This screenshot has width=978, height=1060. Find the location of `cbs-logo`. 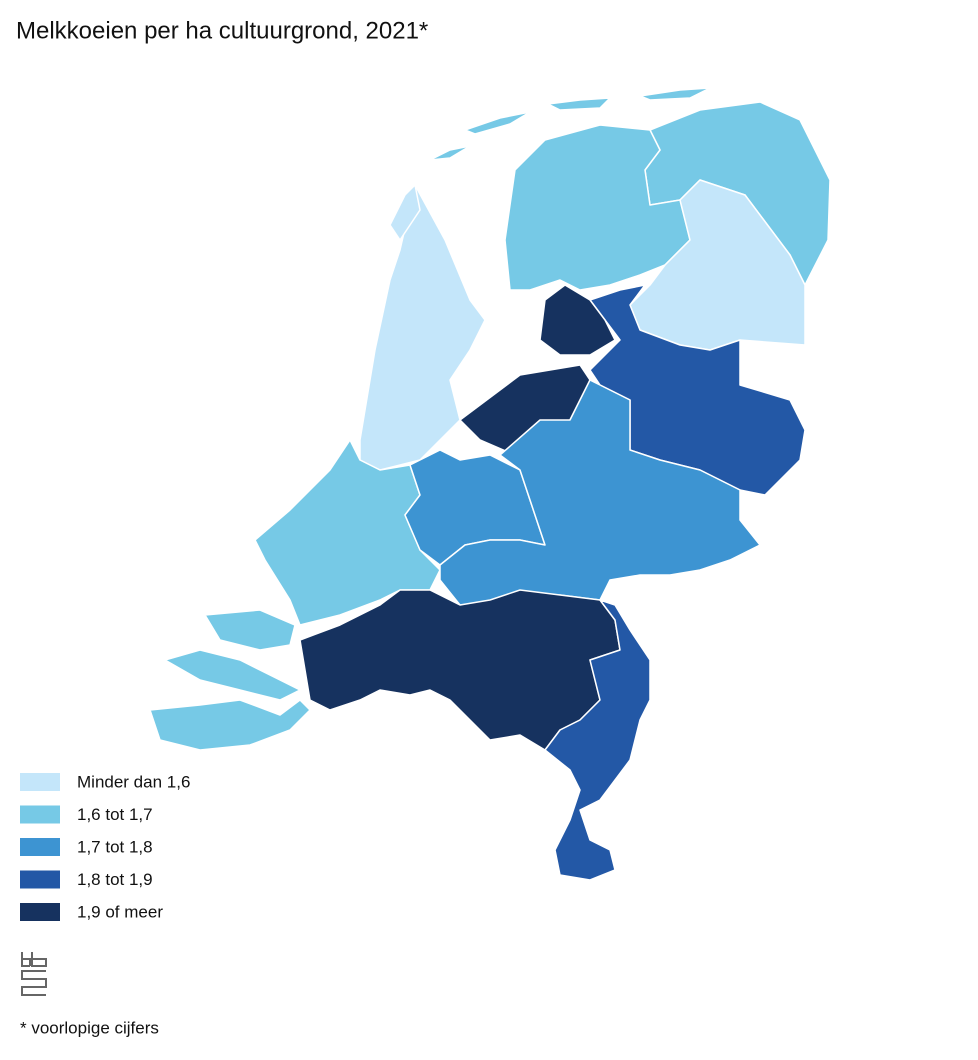

cbs-logo is located at coordinates (34, 974).